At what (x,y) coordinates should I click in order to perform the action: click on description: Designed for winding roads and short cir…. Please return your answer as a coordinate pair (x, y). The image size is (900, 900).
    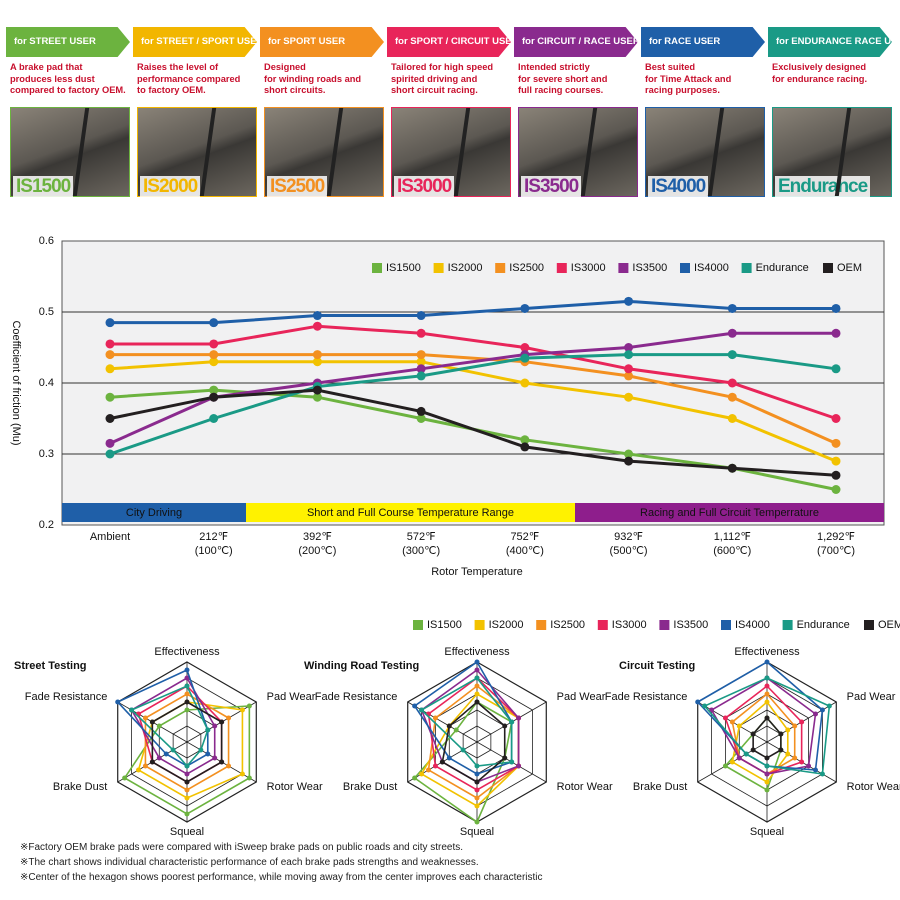
    Looking at the image, I should click on (313, 78).